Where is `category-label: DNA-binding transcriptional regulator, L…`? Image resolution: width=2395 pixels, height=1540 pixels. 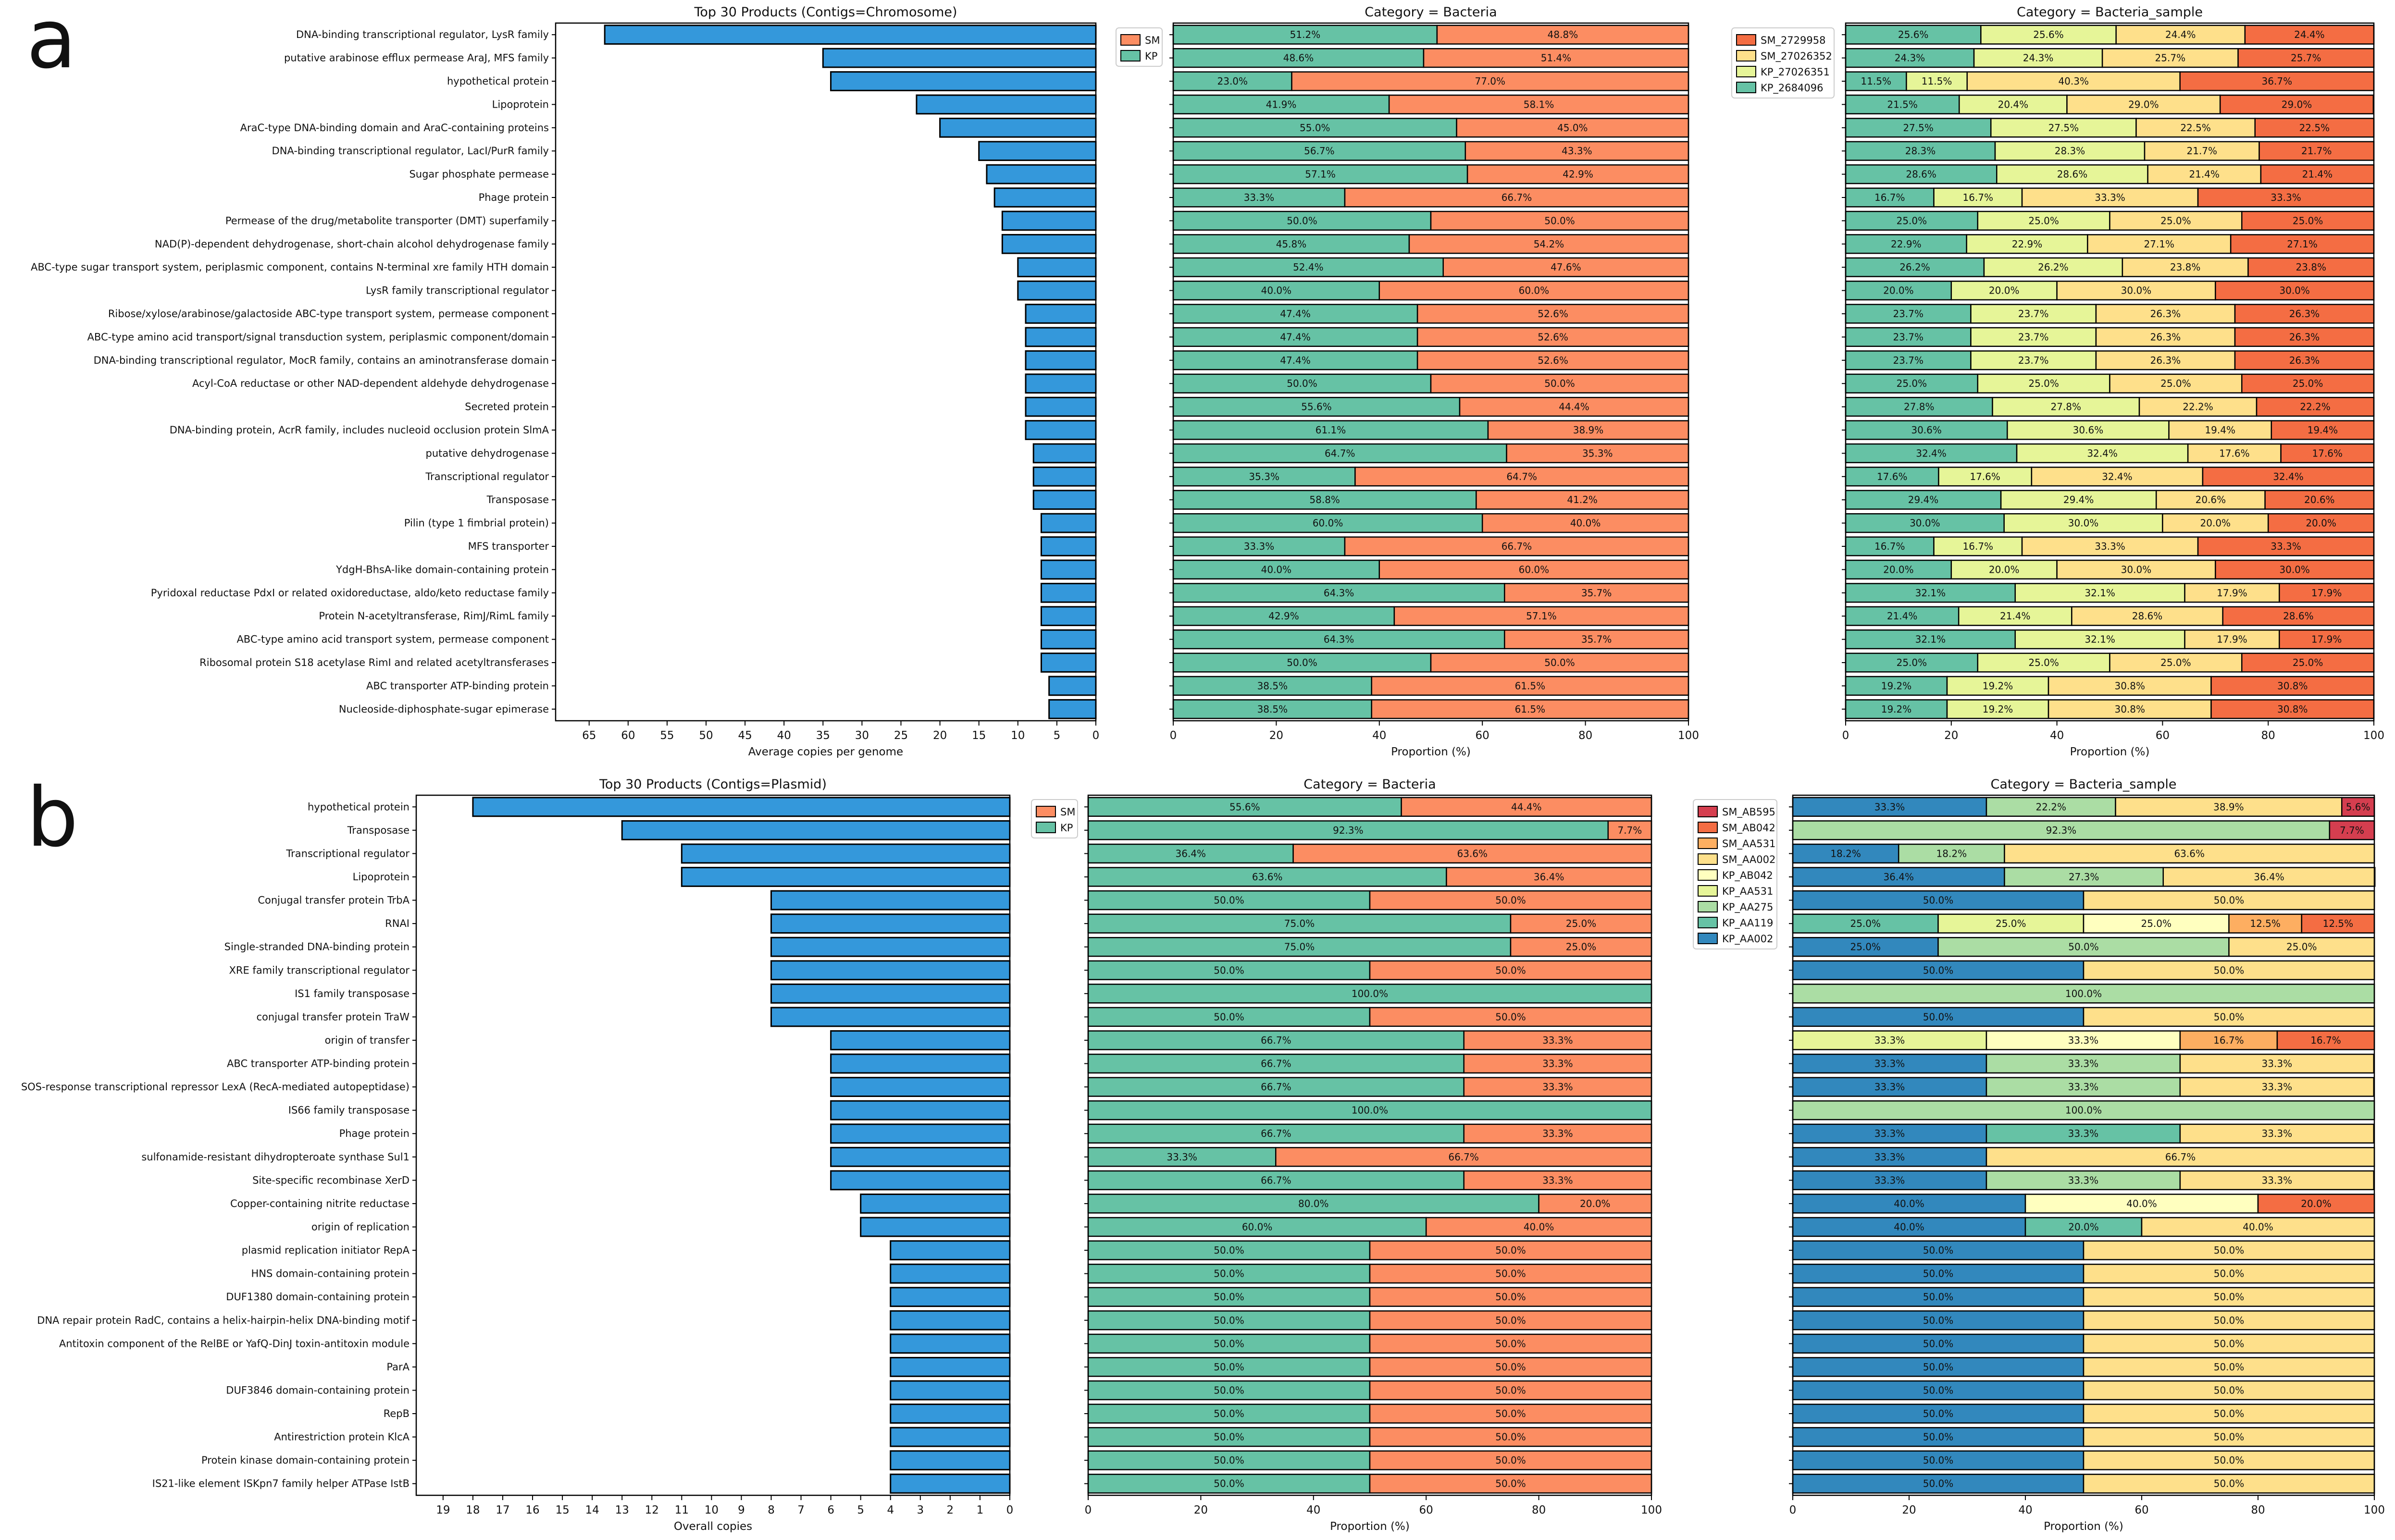
category-label: DNA-binding transcriptional regulator, L… is located at coordinates (410, 151).